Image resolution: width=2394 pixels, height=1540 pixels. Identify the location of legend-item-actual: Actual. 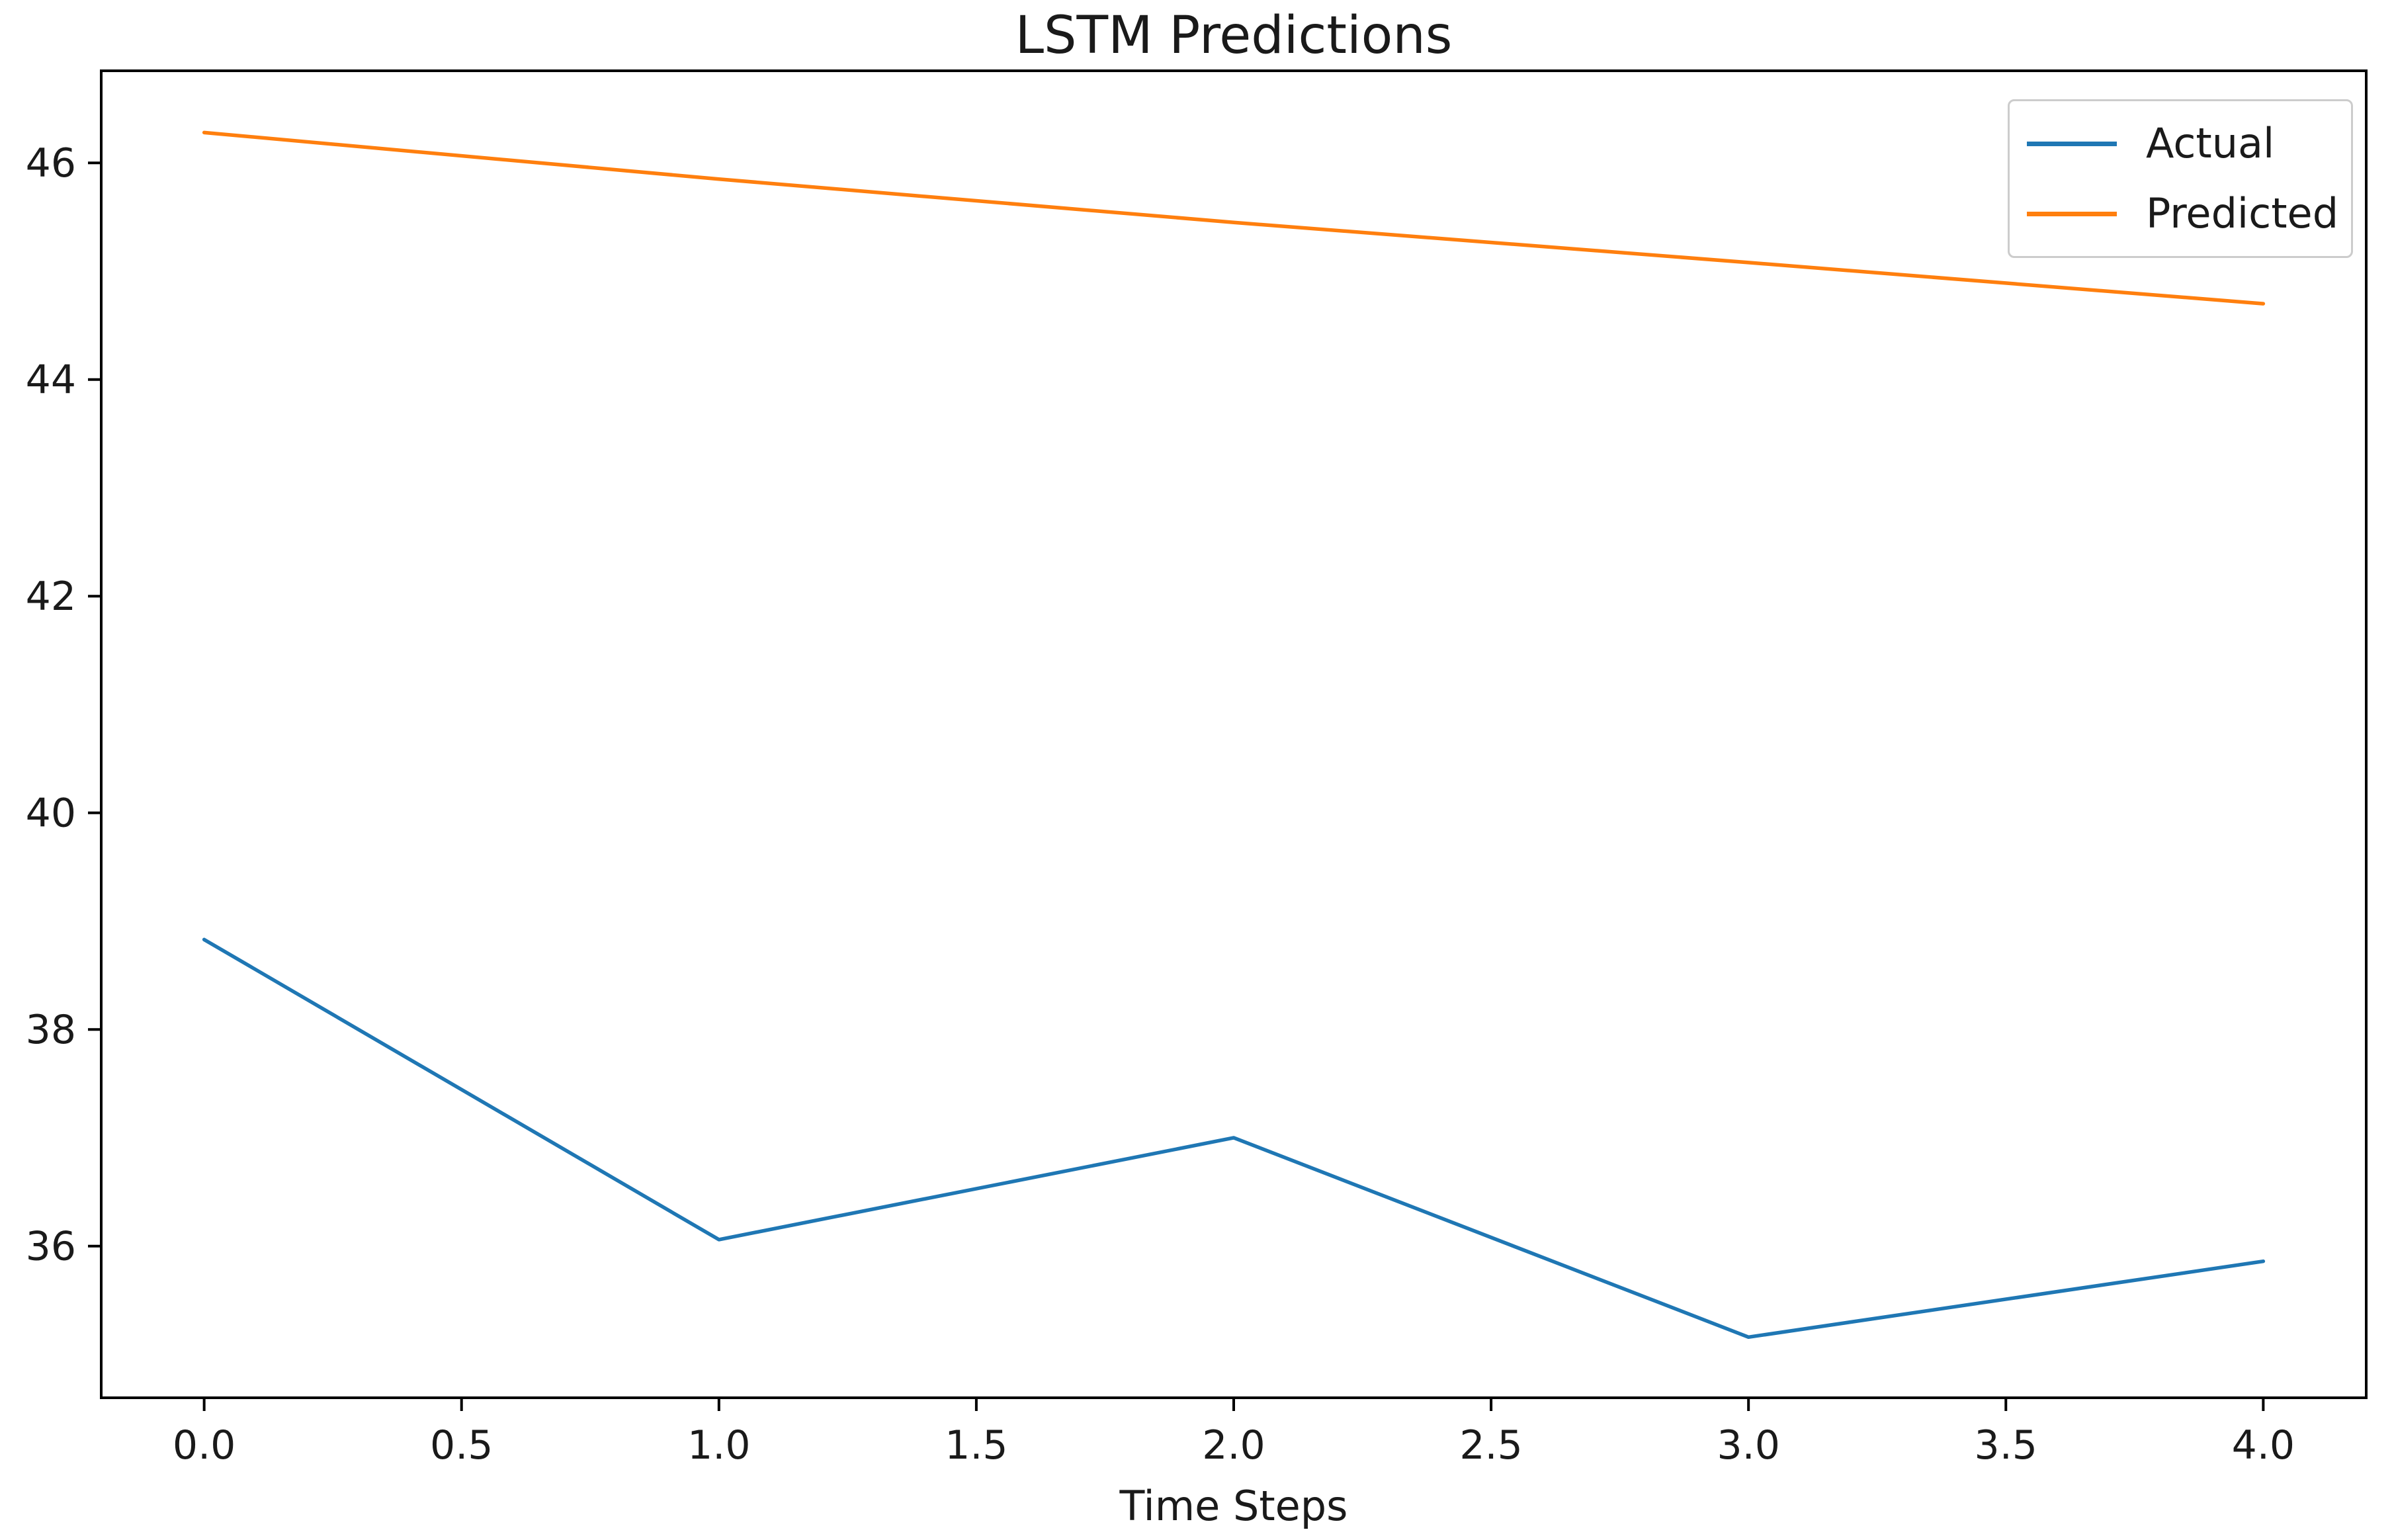
(2189, 143).